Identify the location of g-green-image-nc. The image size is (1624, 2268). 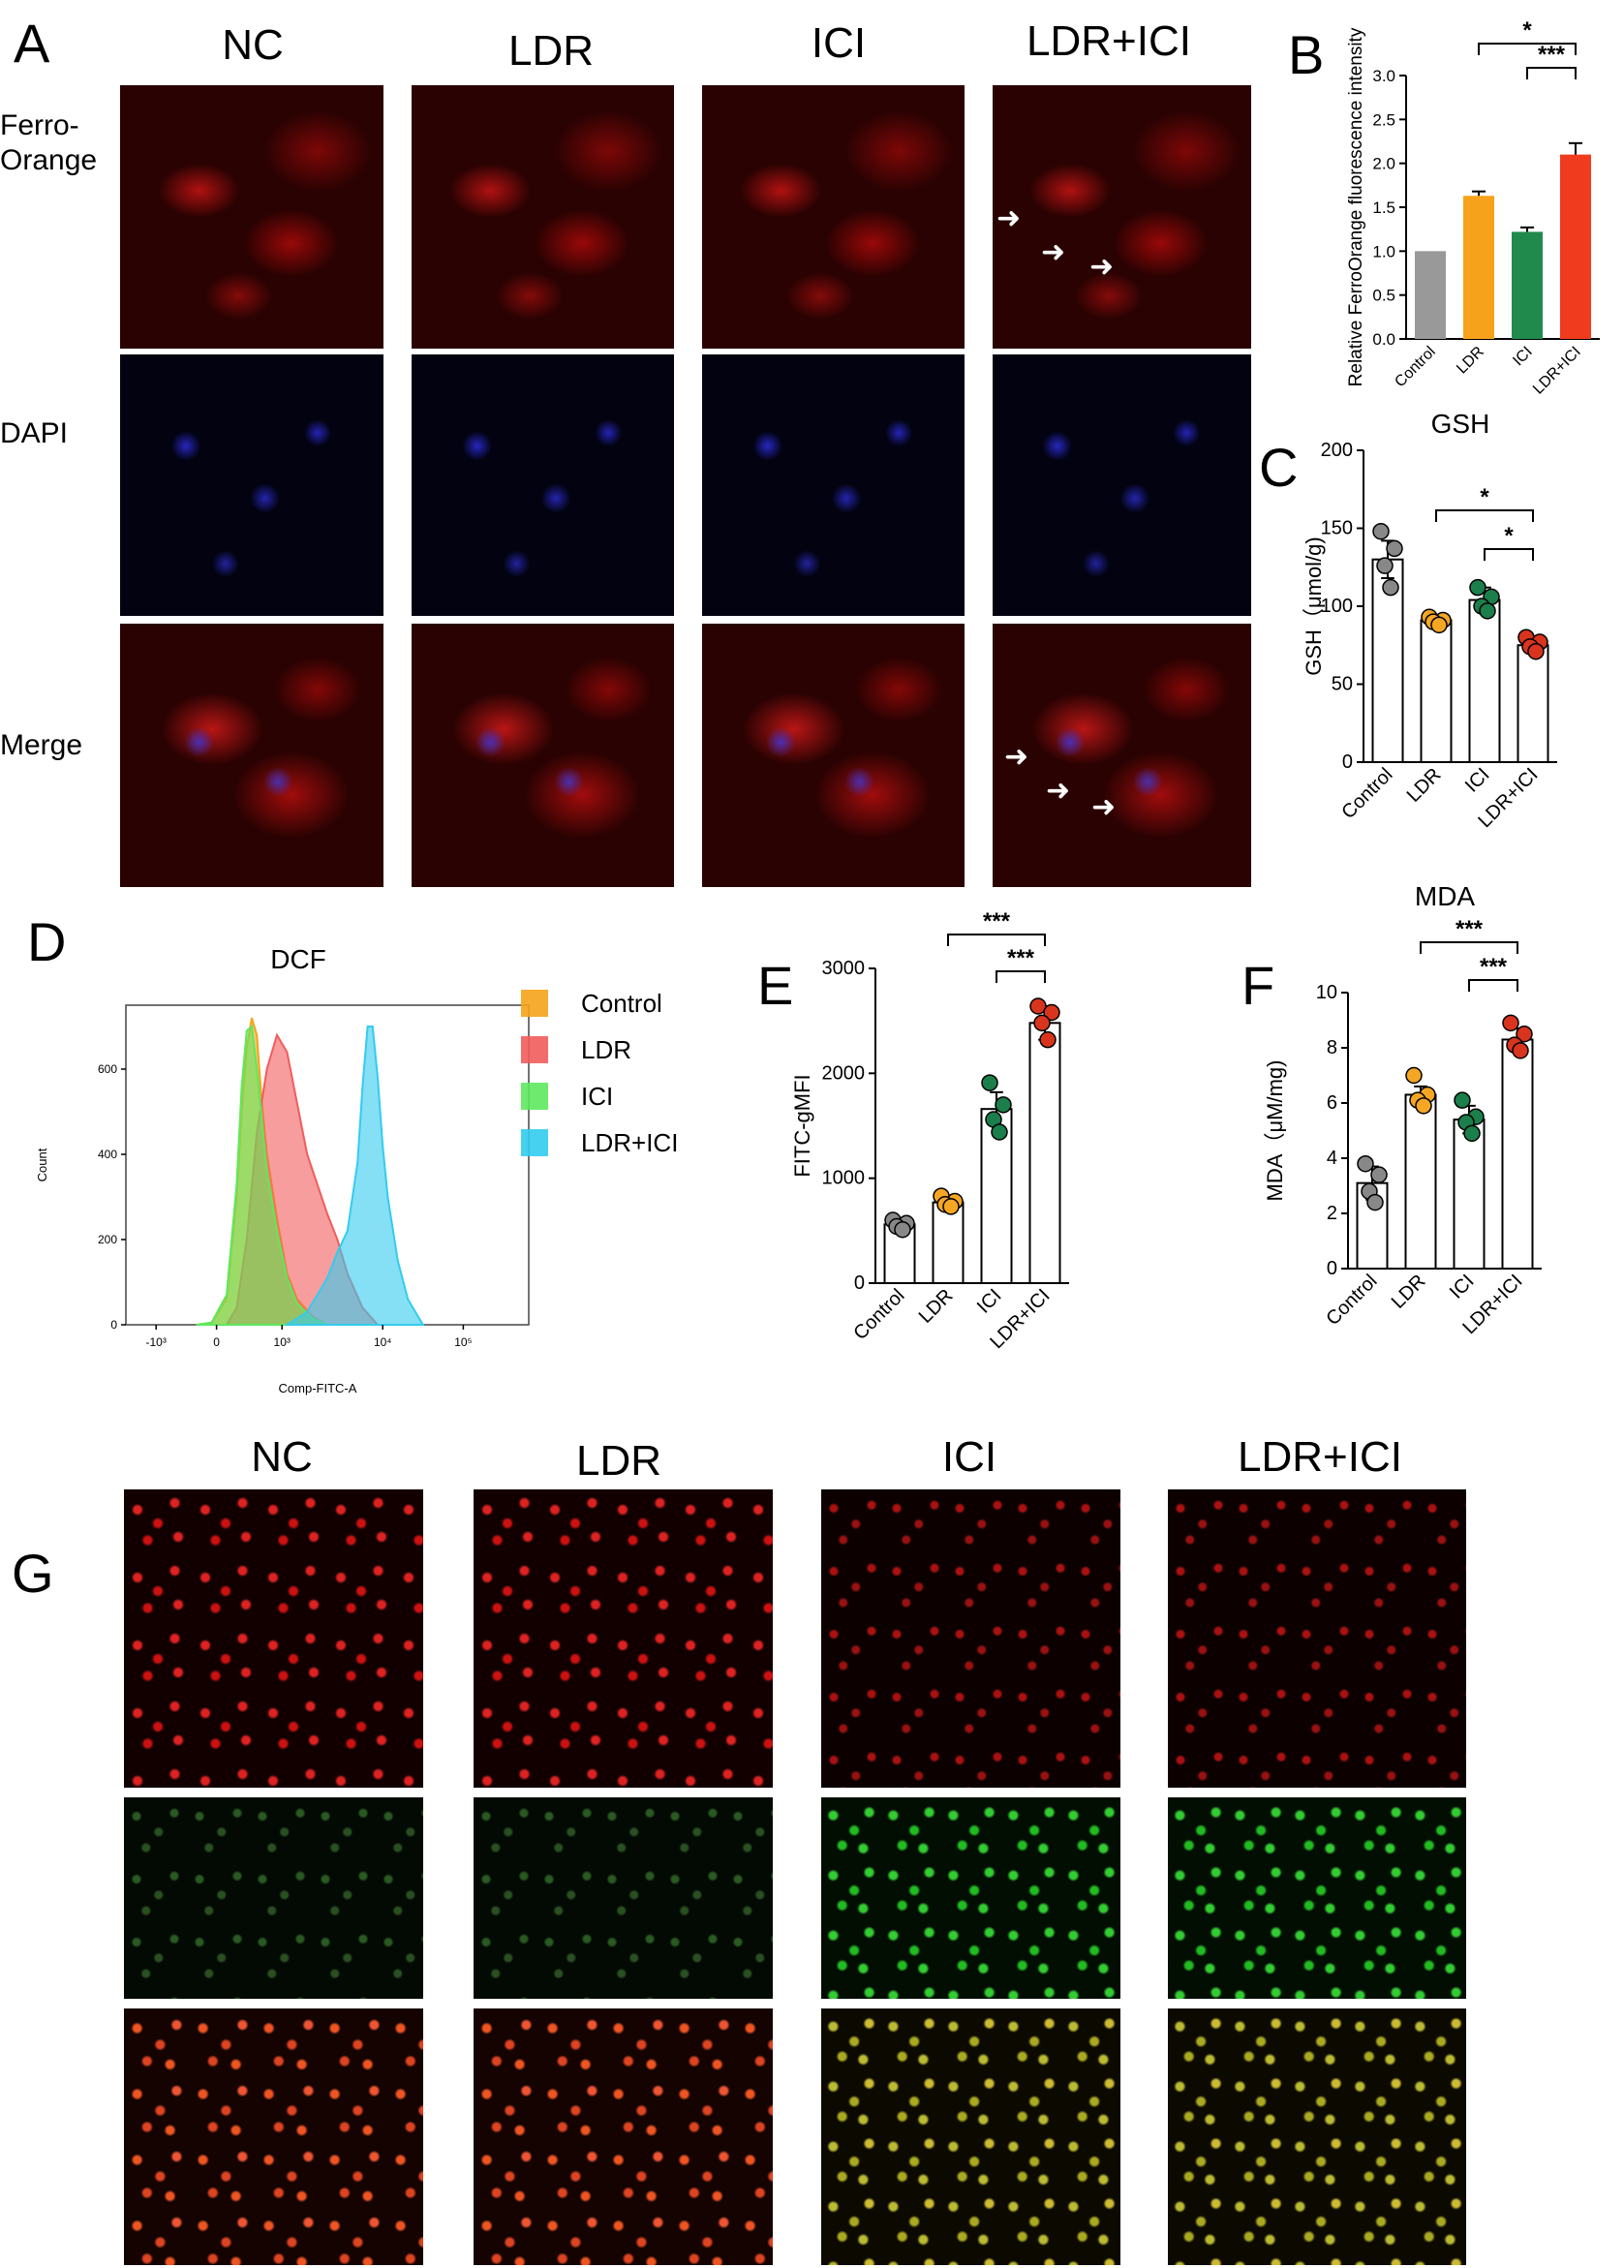
(273, 1898).